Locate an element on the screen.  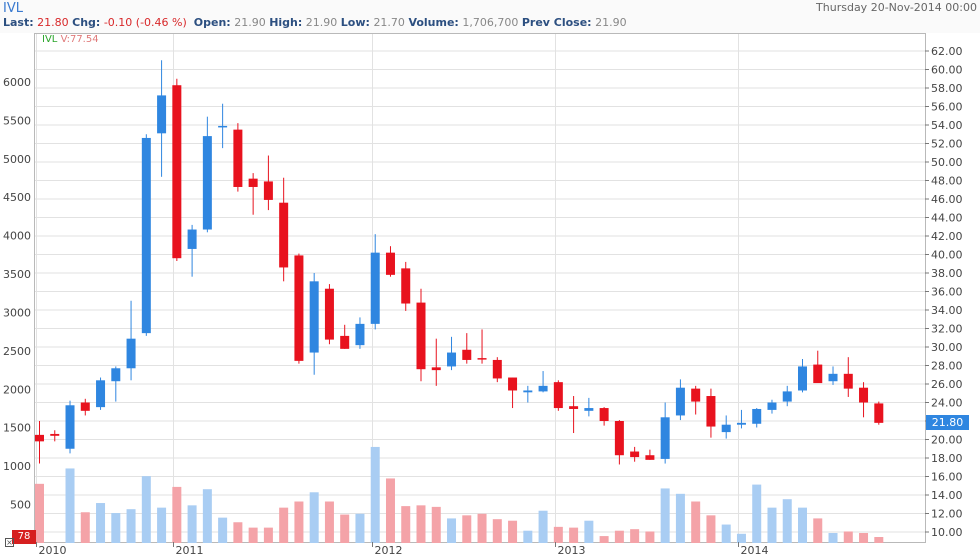
volume-tick-label: 3000 is located at coordinates (17, 312).